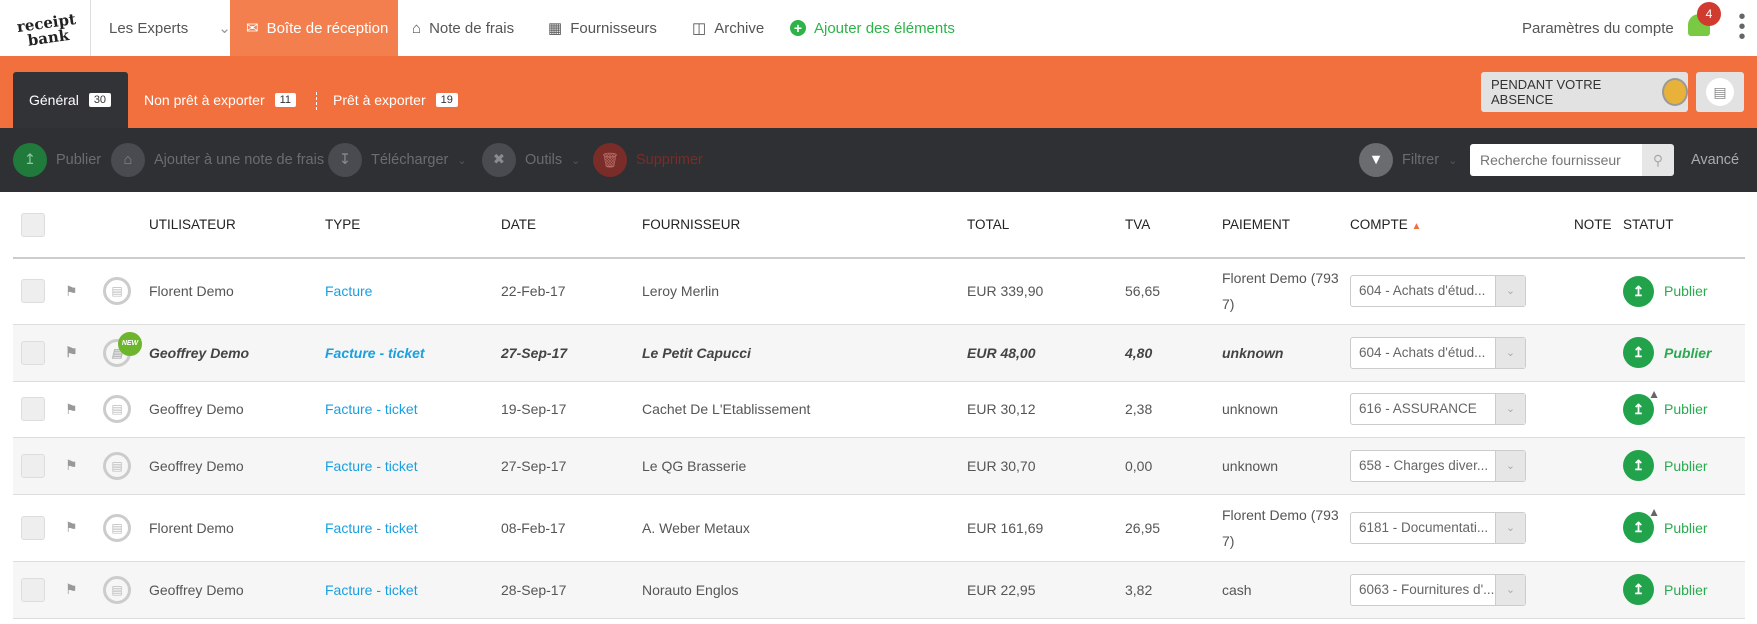 Image resolution: width=1757 pixels, height=624 pixels. Describe the element at coordinates (699, 28) in the screenshot. I see `archive-icon: ◫` at that location.